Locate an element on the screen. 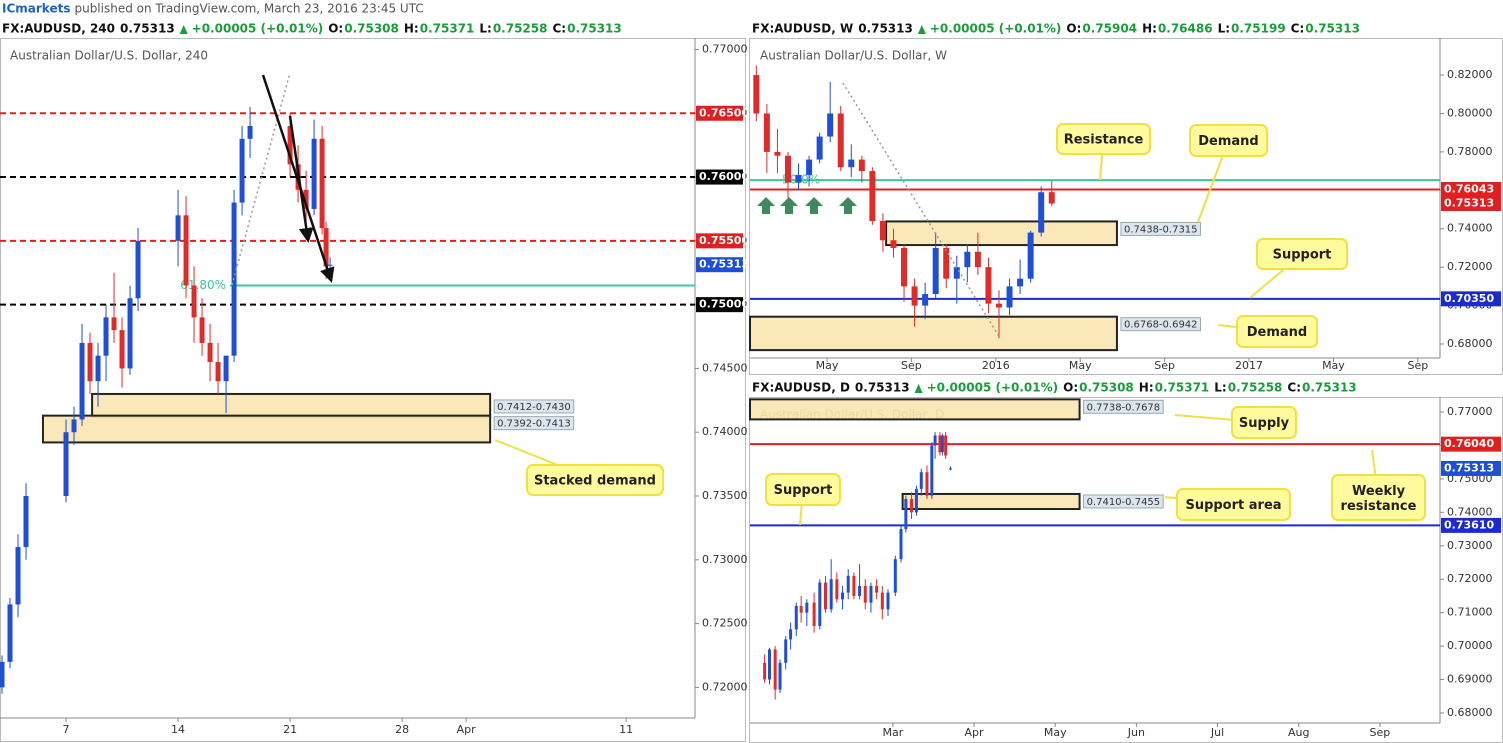 The width and height of the screenshot is (1503, 743). x-tick-label: 7 is located at coordinates (66, 729).